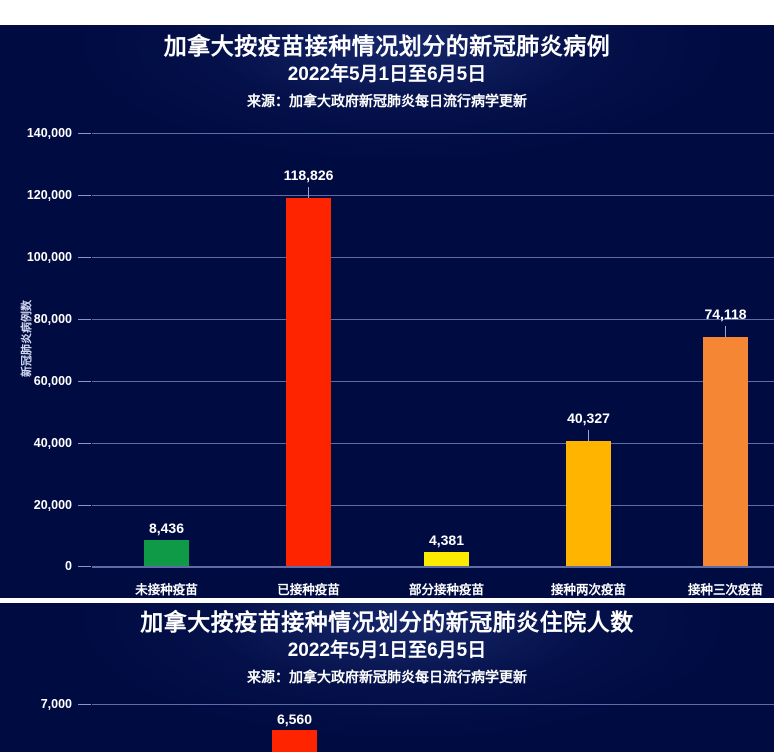 The image size is (774, 752). I want to click on ytick-label-40000: 40,000, so click(52, 443).